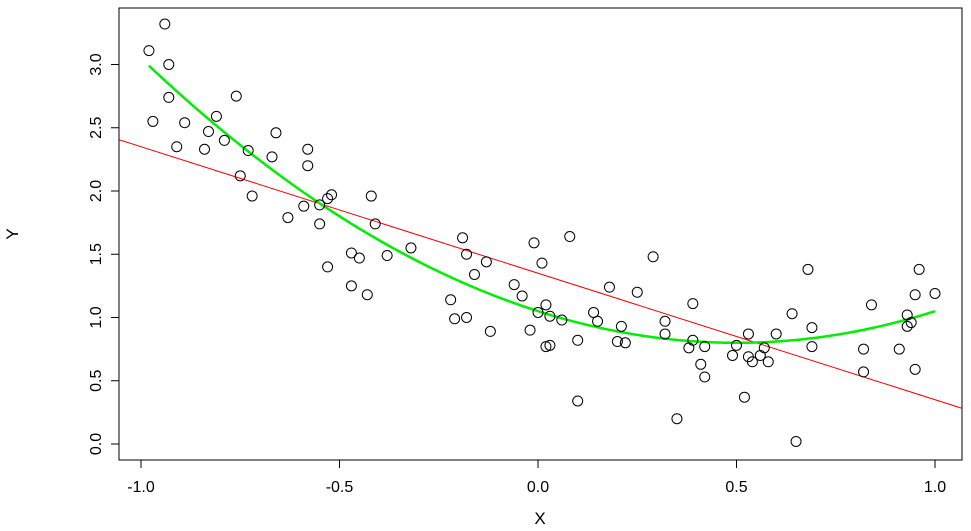 The height and width of the screenshot is (531, 971). Describe the element at coordinates (96, 191) in the screenshot. I see `y-tick-label: 2.0` at that location.